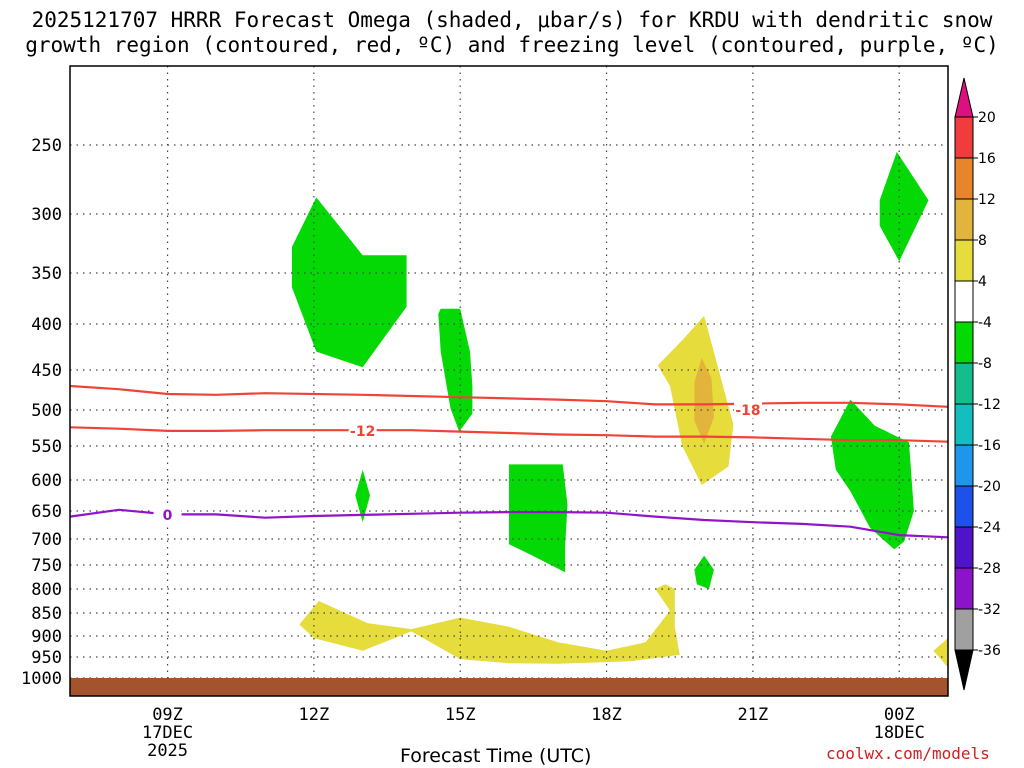  Describe the element at coordinates (46, 411) in the screenshot. I see `y-tick-label-500: 500` at that location.